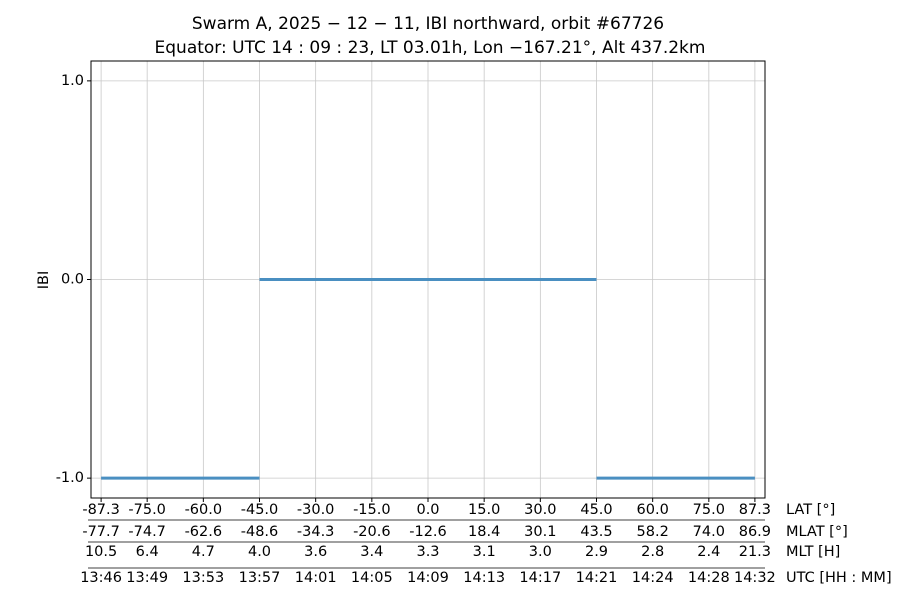  Describe the element at coordinates (813, 552) in the screenshot. I see `row-label: MLT [H]` at that location.